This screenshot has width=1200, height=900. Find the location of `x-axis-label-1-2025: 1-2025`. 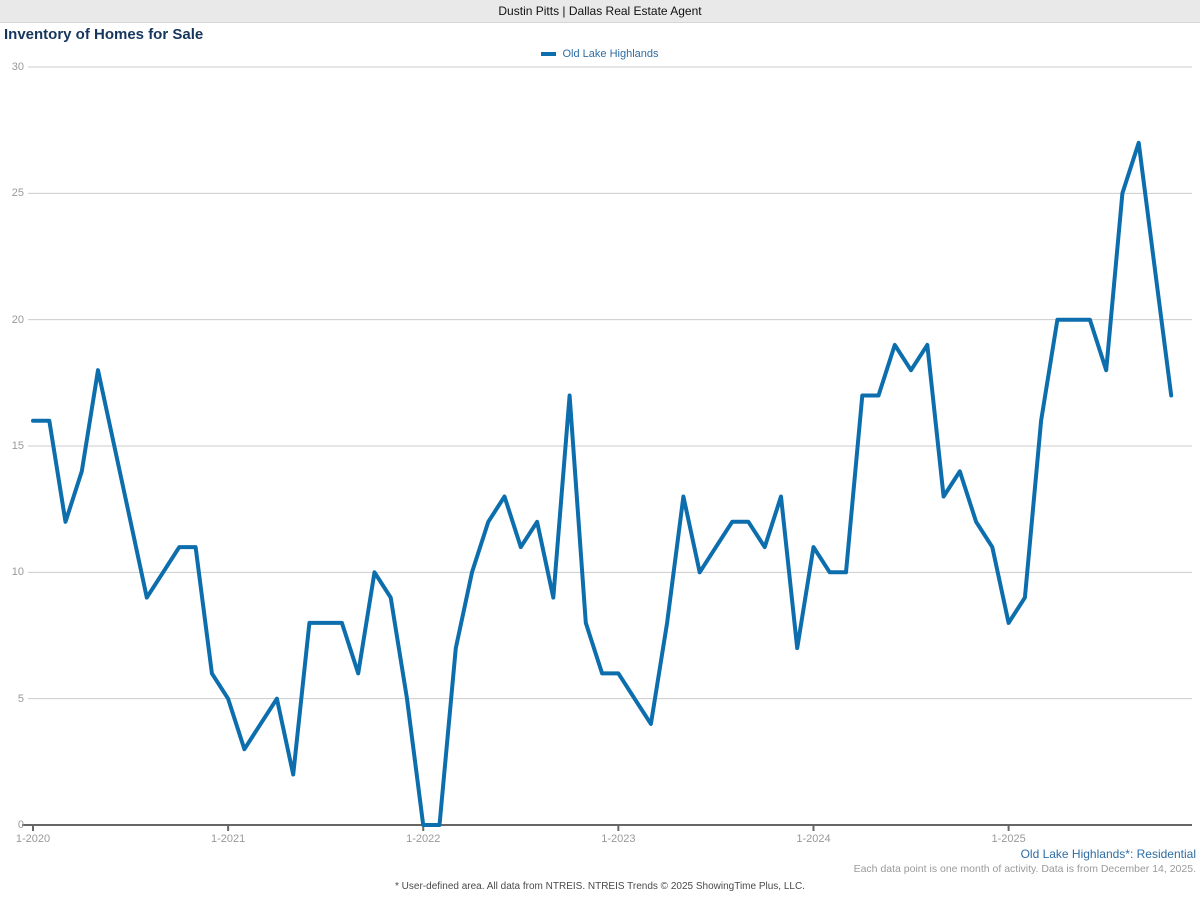

x-axis-label-1-2025: 1-2025 is located at coordinates (1008, 839).